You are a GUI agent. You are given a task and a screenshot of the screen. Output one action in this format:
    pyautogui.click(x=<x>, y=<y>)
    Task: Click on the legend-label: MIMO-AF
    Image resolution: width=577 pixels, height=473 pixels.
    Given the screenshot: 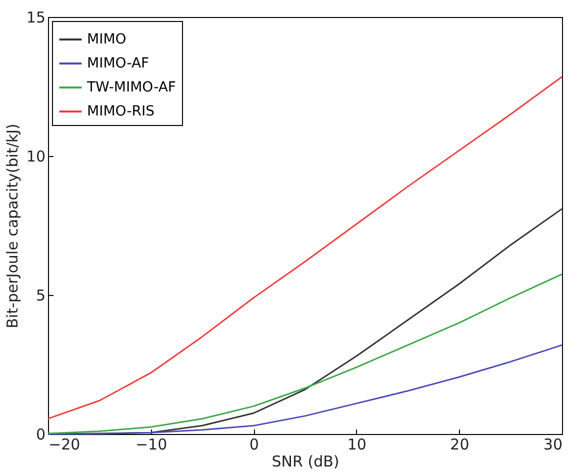 What is the action you would take?
    pyautogui.click(x=118, y=64)
    